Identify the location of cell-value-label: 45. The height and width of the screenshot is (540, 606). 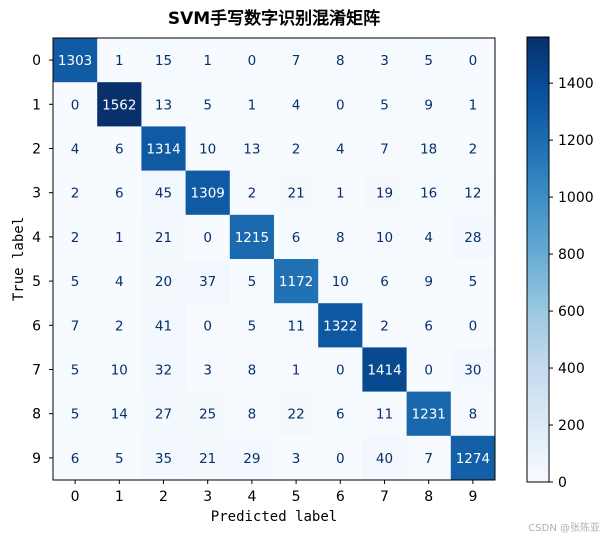
(163, 194).